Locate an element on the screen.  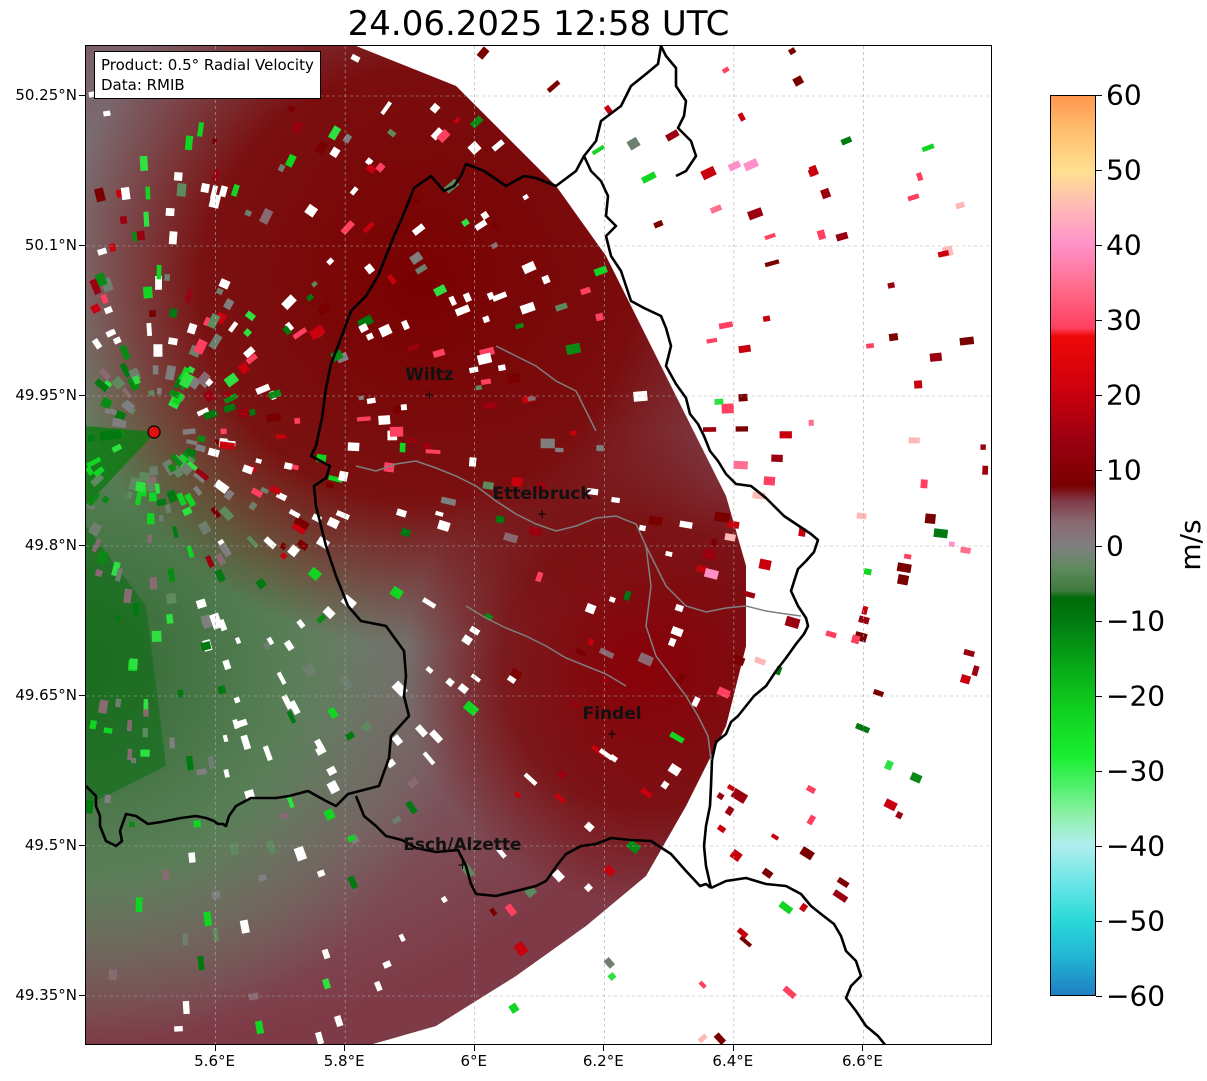
lon-tick-label: 6°E is located at coordinates (473, 1061).